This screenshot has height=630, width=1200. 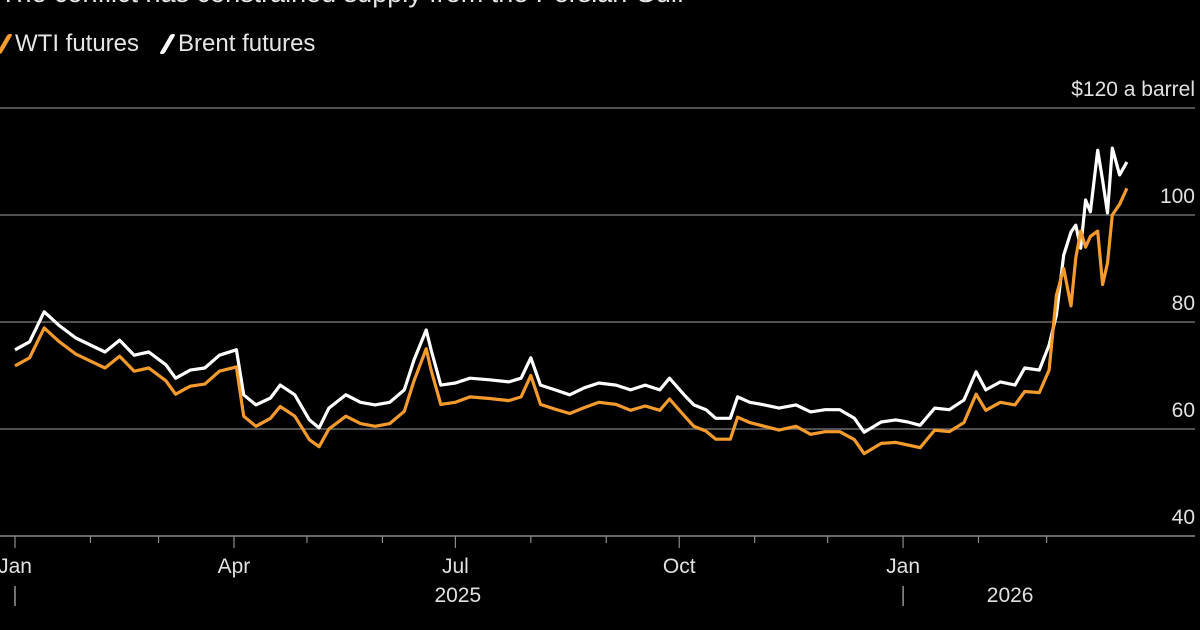 What do you see at coordinates (1133, 89) in the screenshot?
I see `y-tick-label: $120 a barrel` at bounding box center [1133, 89].